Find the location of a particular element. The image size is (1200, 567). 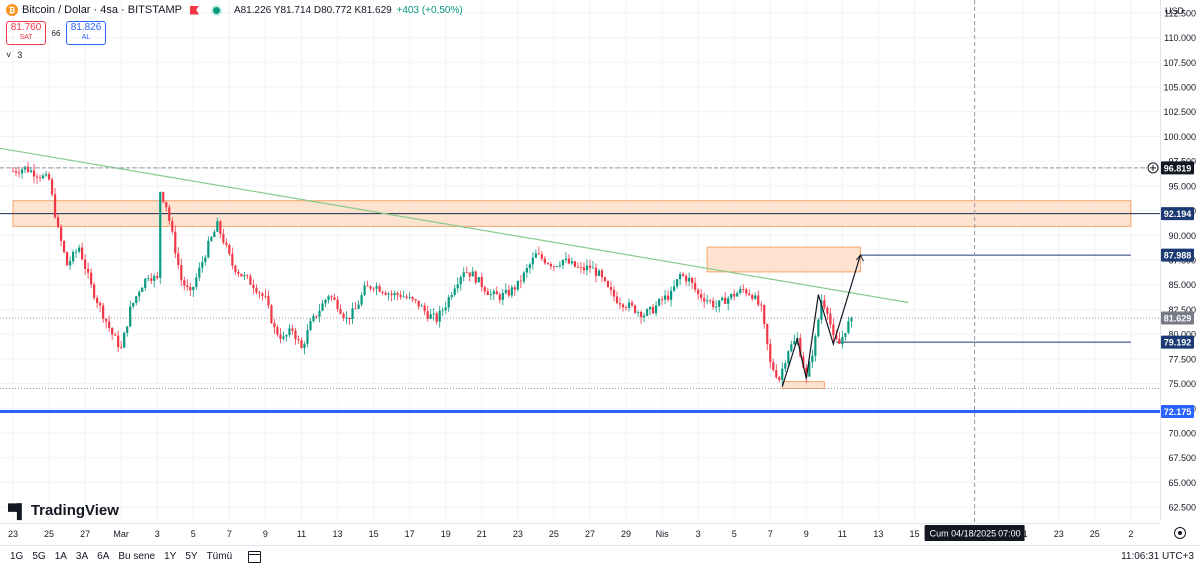

price-label: 92.194 is located at coordinates (1178, 214).